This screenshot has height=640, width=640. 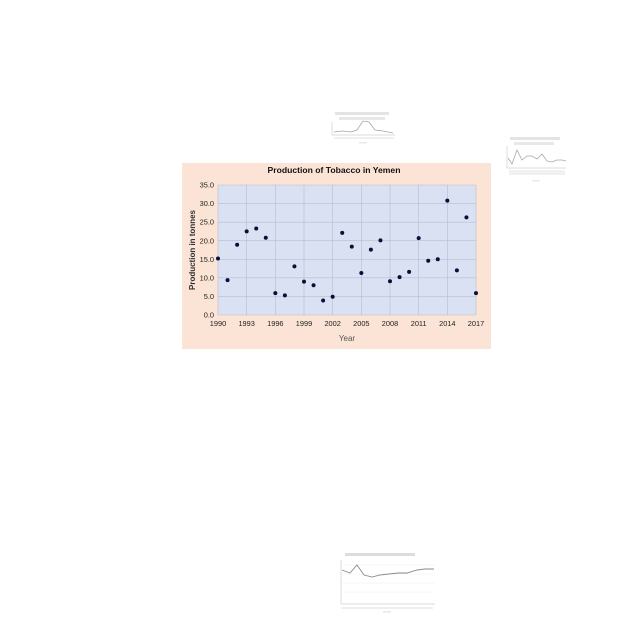 I want to click on x-axis-tick-labels: 1990 1993 1996 1999 2002 2005 2008 2011 2014 2017, so click(x=347, y=323).